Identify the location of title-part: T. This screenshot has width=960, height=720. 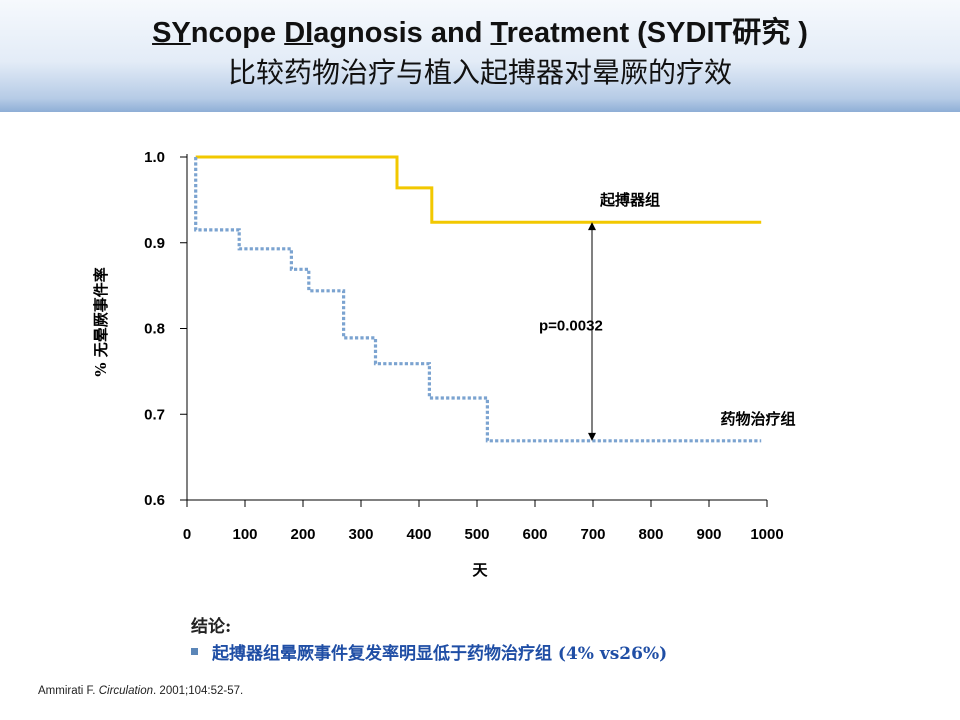
(498, 33).